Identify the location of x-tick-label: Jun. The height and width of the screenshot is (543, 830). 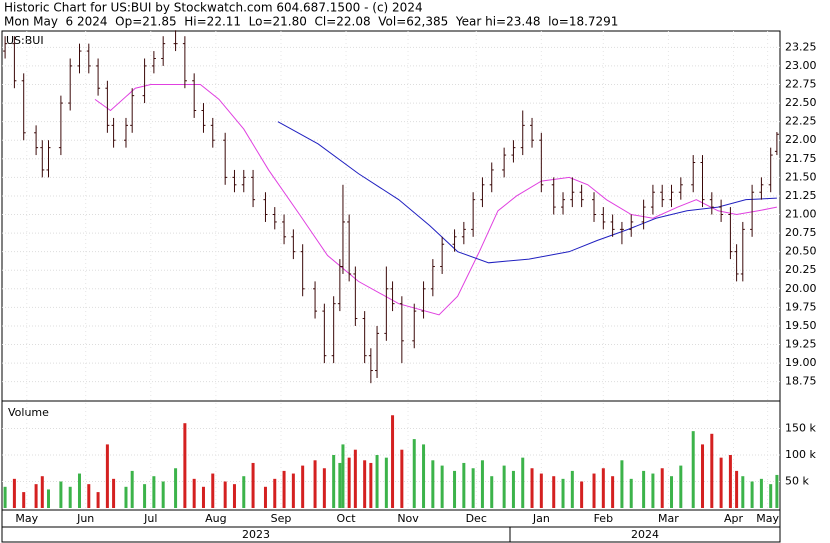
(85, 518).